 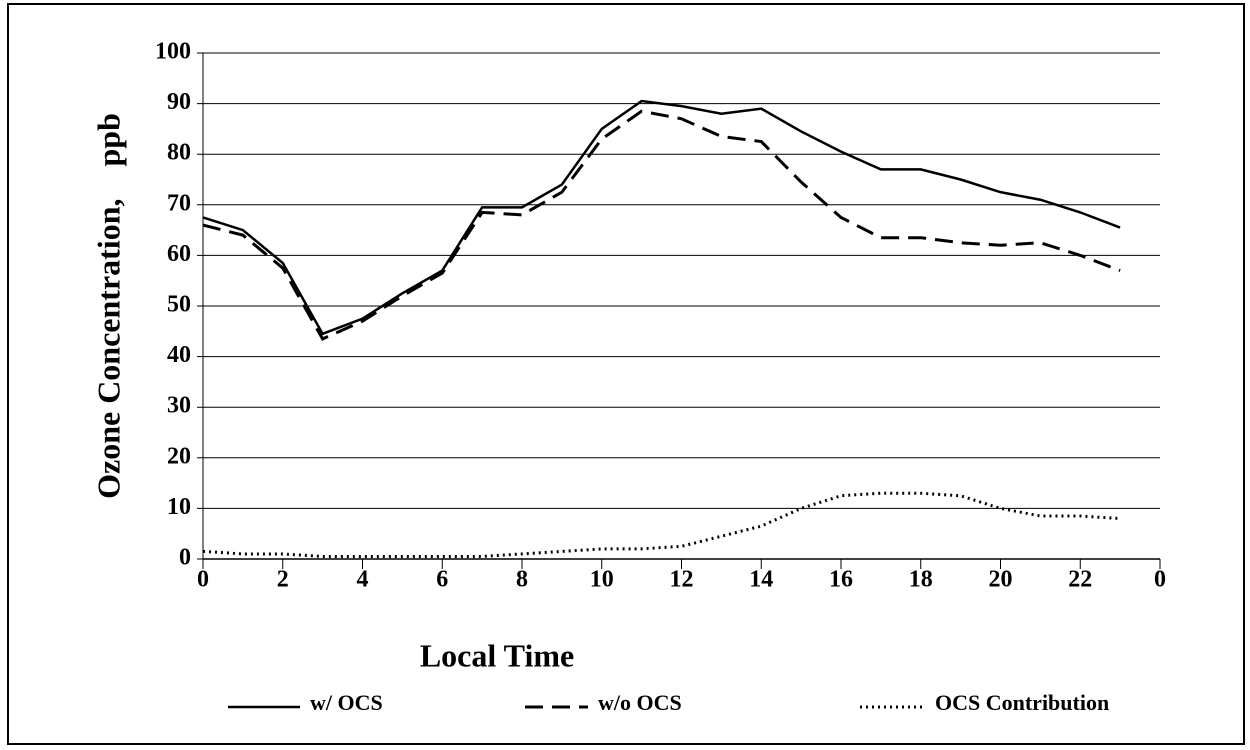 What do you see at coordinates (179, 406) in the screenshot?
I see `y-tick-label: 30` at bounding box center [179, 406].